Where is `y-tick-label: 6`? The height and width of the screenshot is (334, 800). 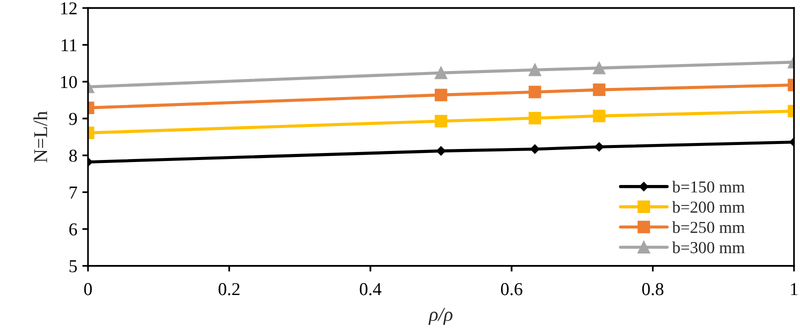
y-tick-label: 6 is located at coordinates (73, 229).